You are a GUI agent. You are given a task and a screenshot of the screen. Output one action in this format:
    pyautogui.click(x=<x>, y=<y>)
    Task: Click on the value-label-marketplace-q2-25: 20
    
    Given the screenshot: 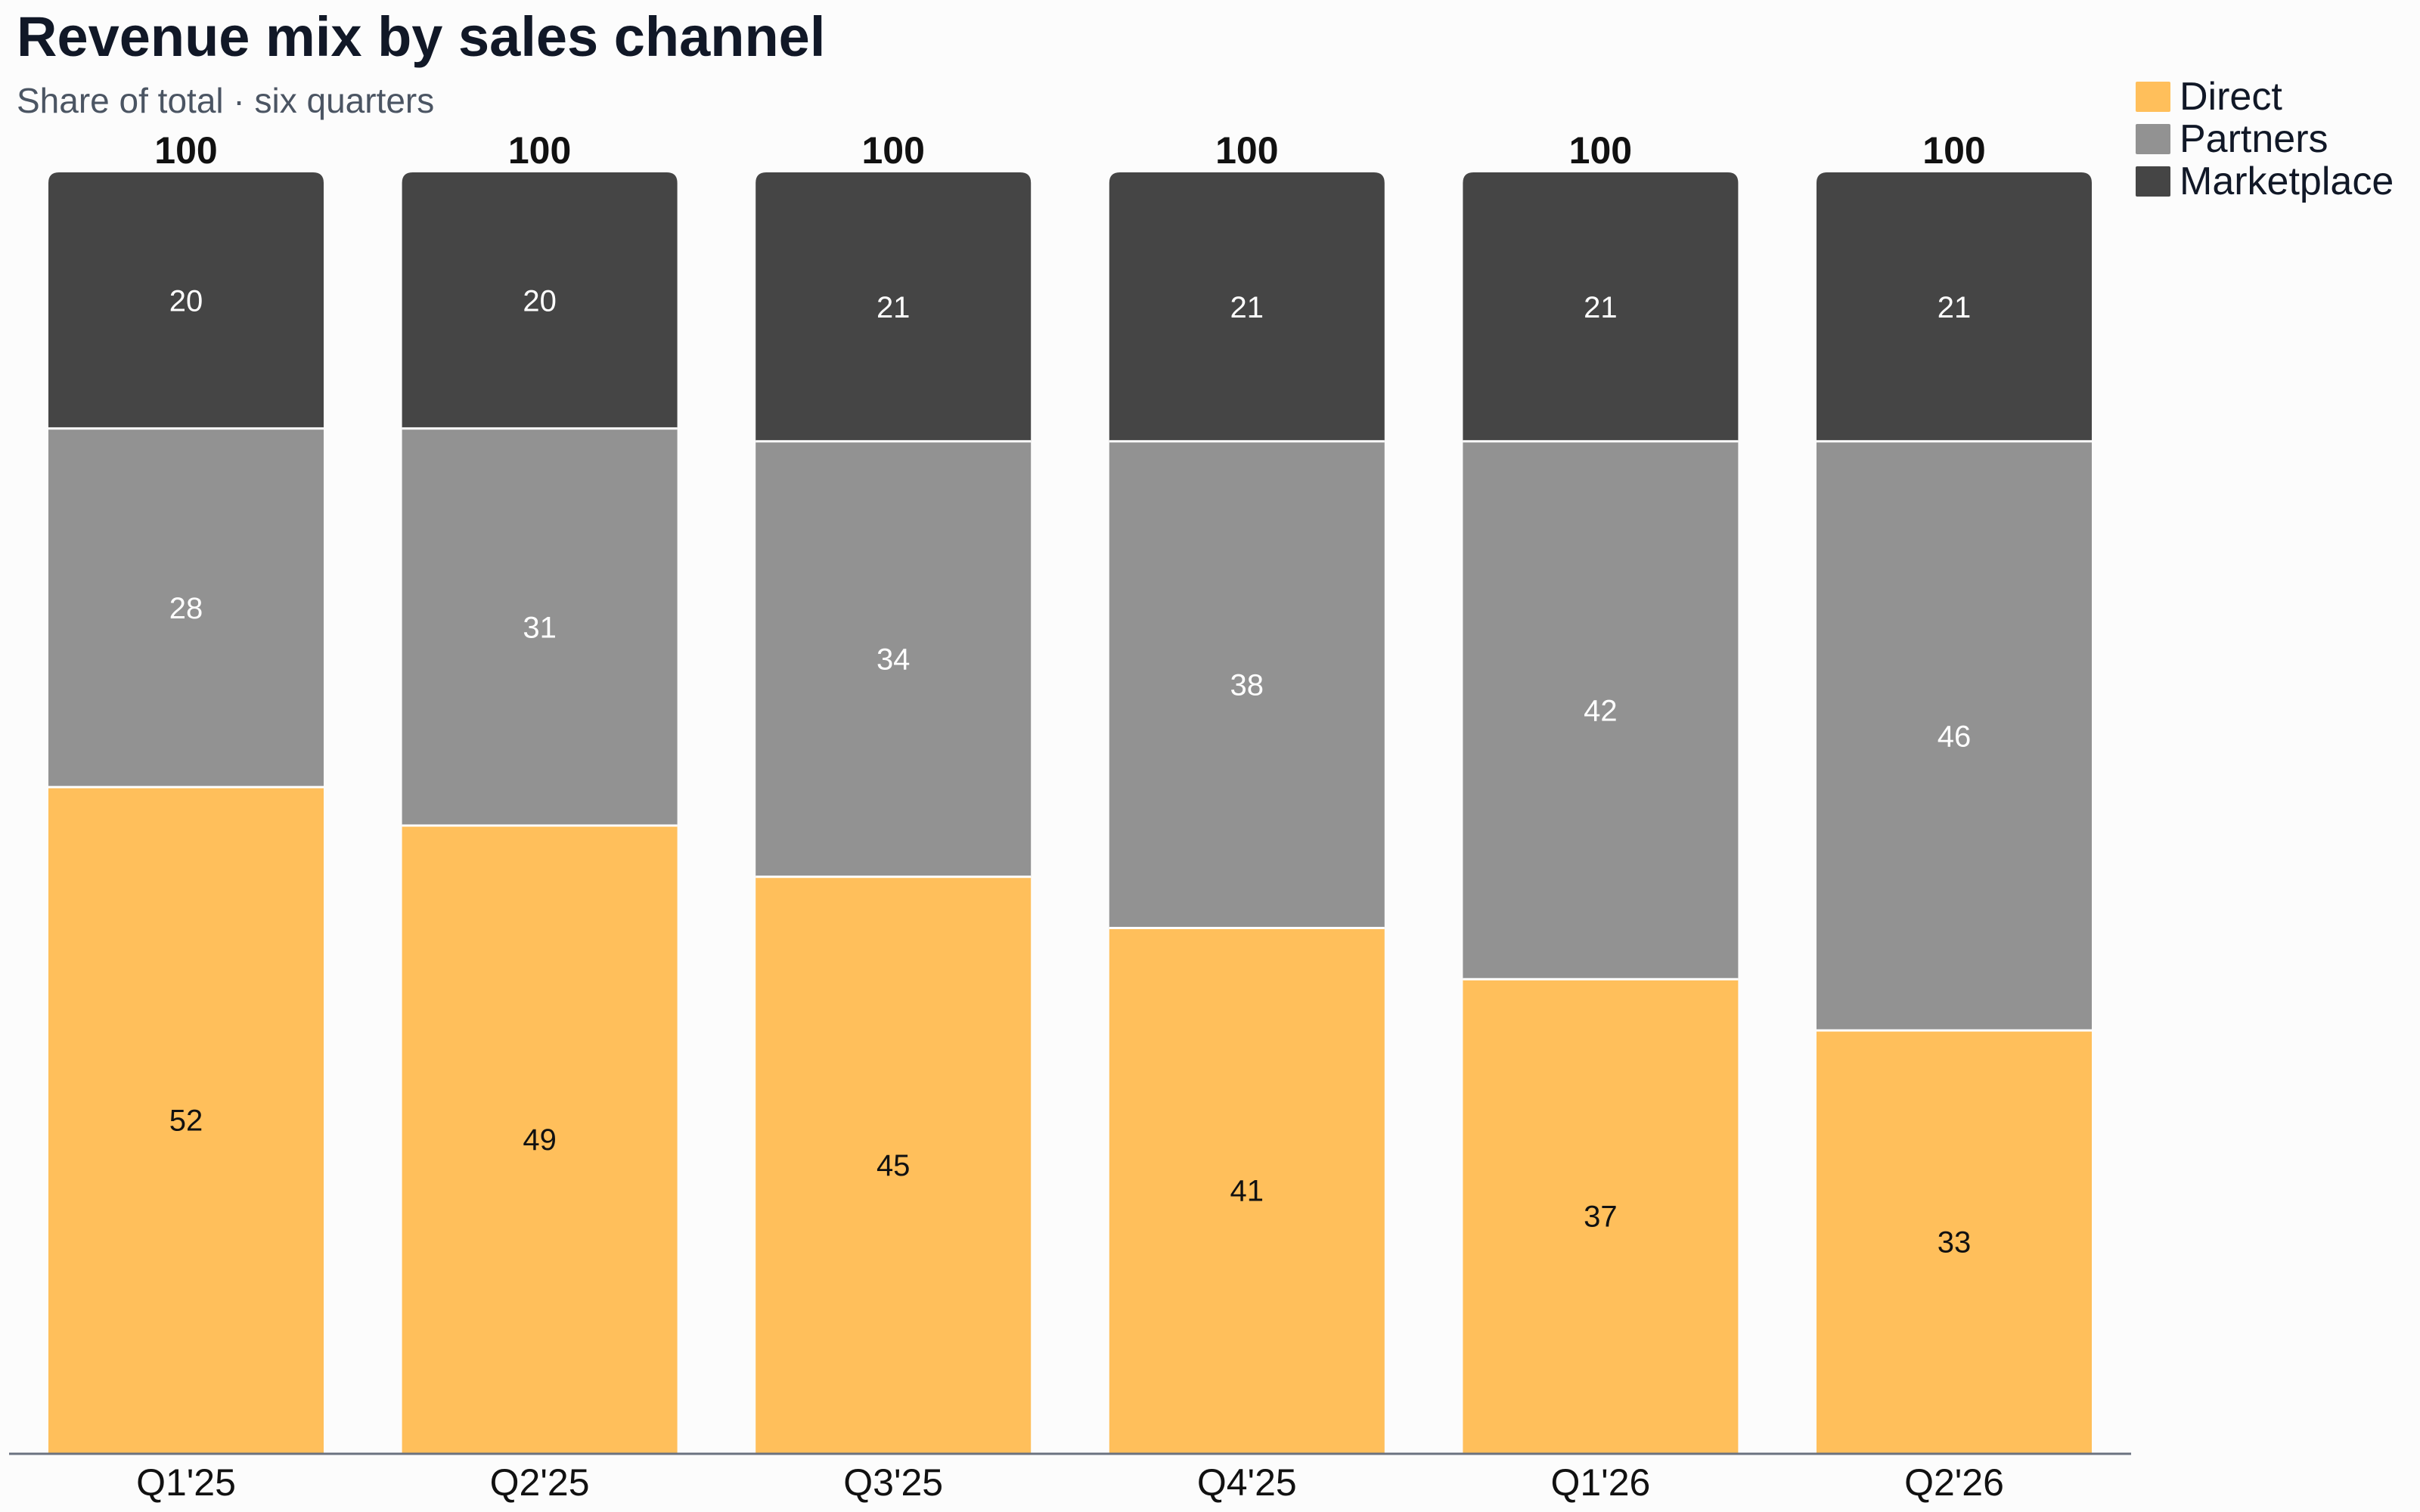 What is the action you would take?
    pyautogui.click(x=540, y=301)
    